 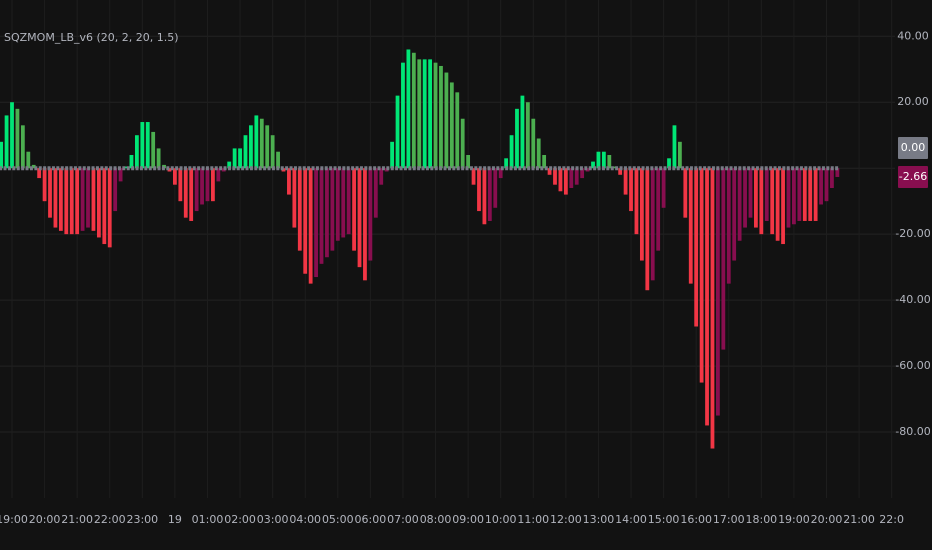 I want to click on x-tick-label: 10:00, so click(x=501, y=519).